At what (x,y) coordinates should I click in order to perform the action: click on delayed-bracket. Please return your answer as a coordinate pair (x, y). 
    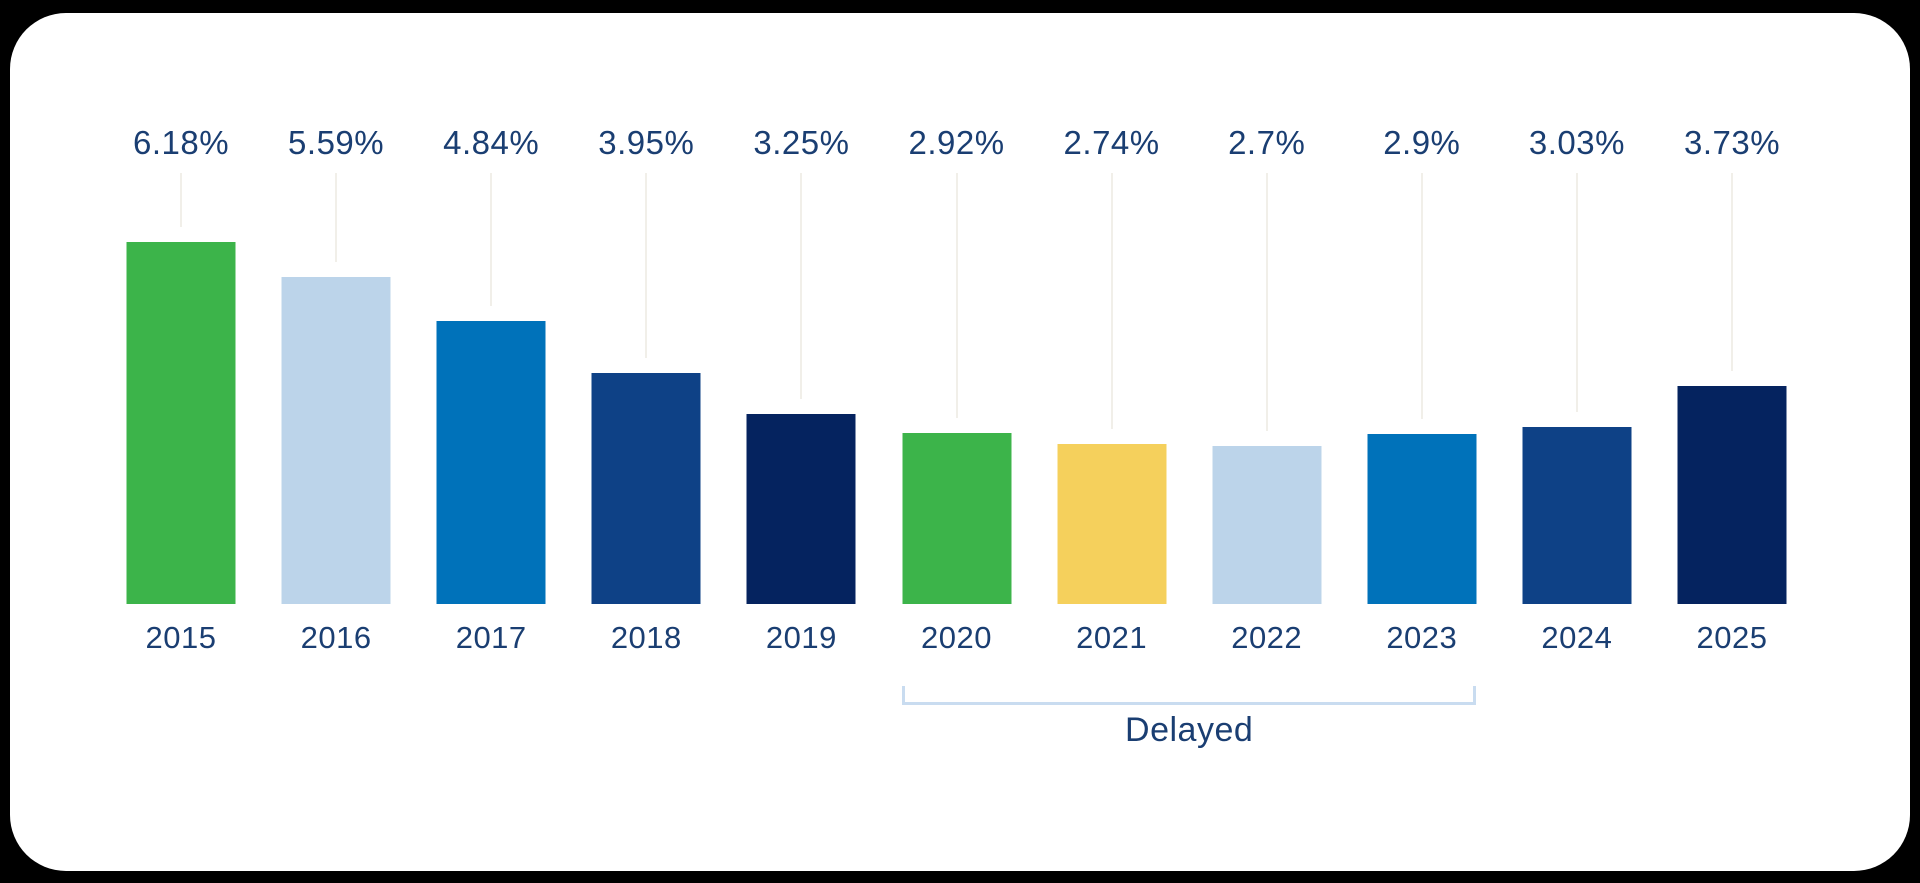
    Looking at the image, I should click on (1189, 695).